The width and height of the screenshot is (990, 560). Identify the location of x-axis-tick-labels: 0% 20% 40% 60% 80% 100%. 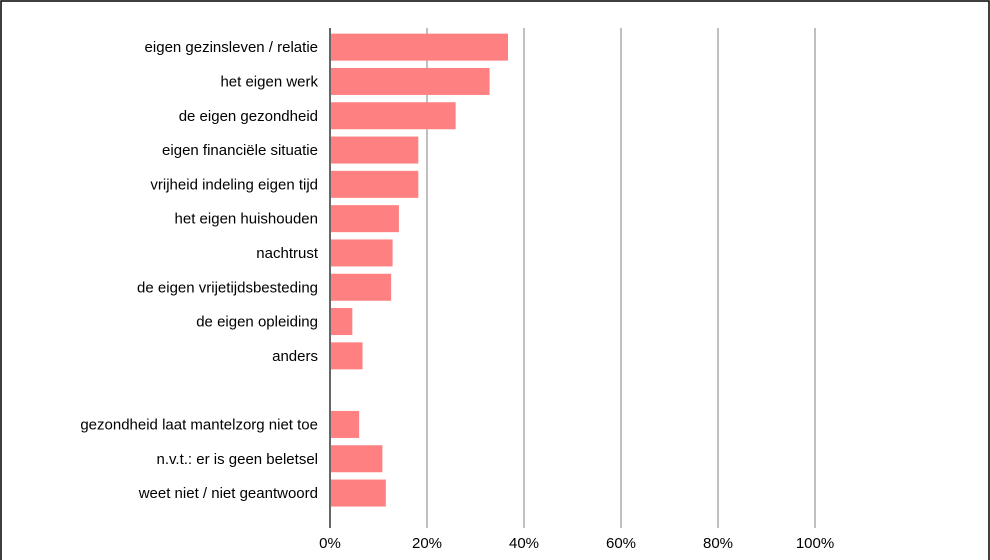
(576, 543).